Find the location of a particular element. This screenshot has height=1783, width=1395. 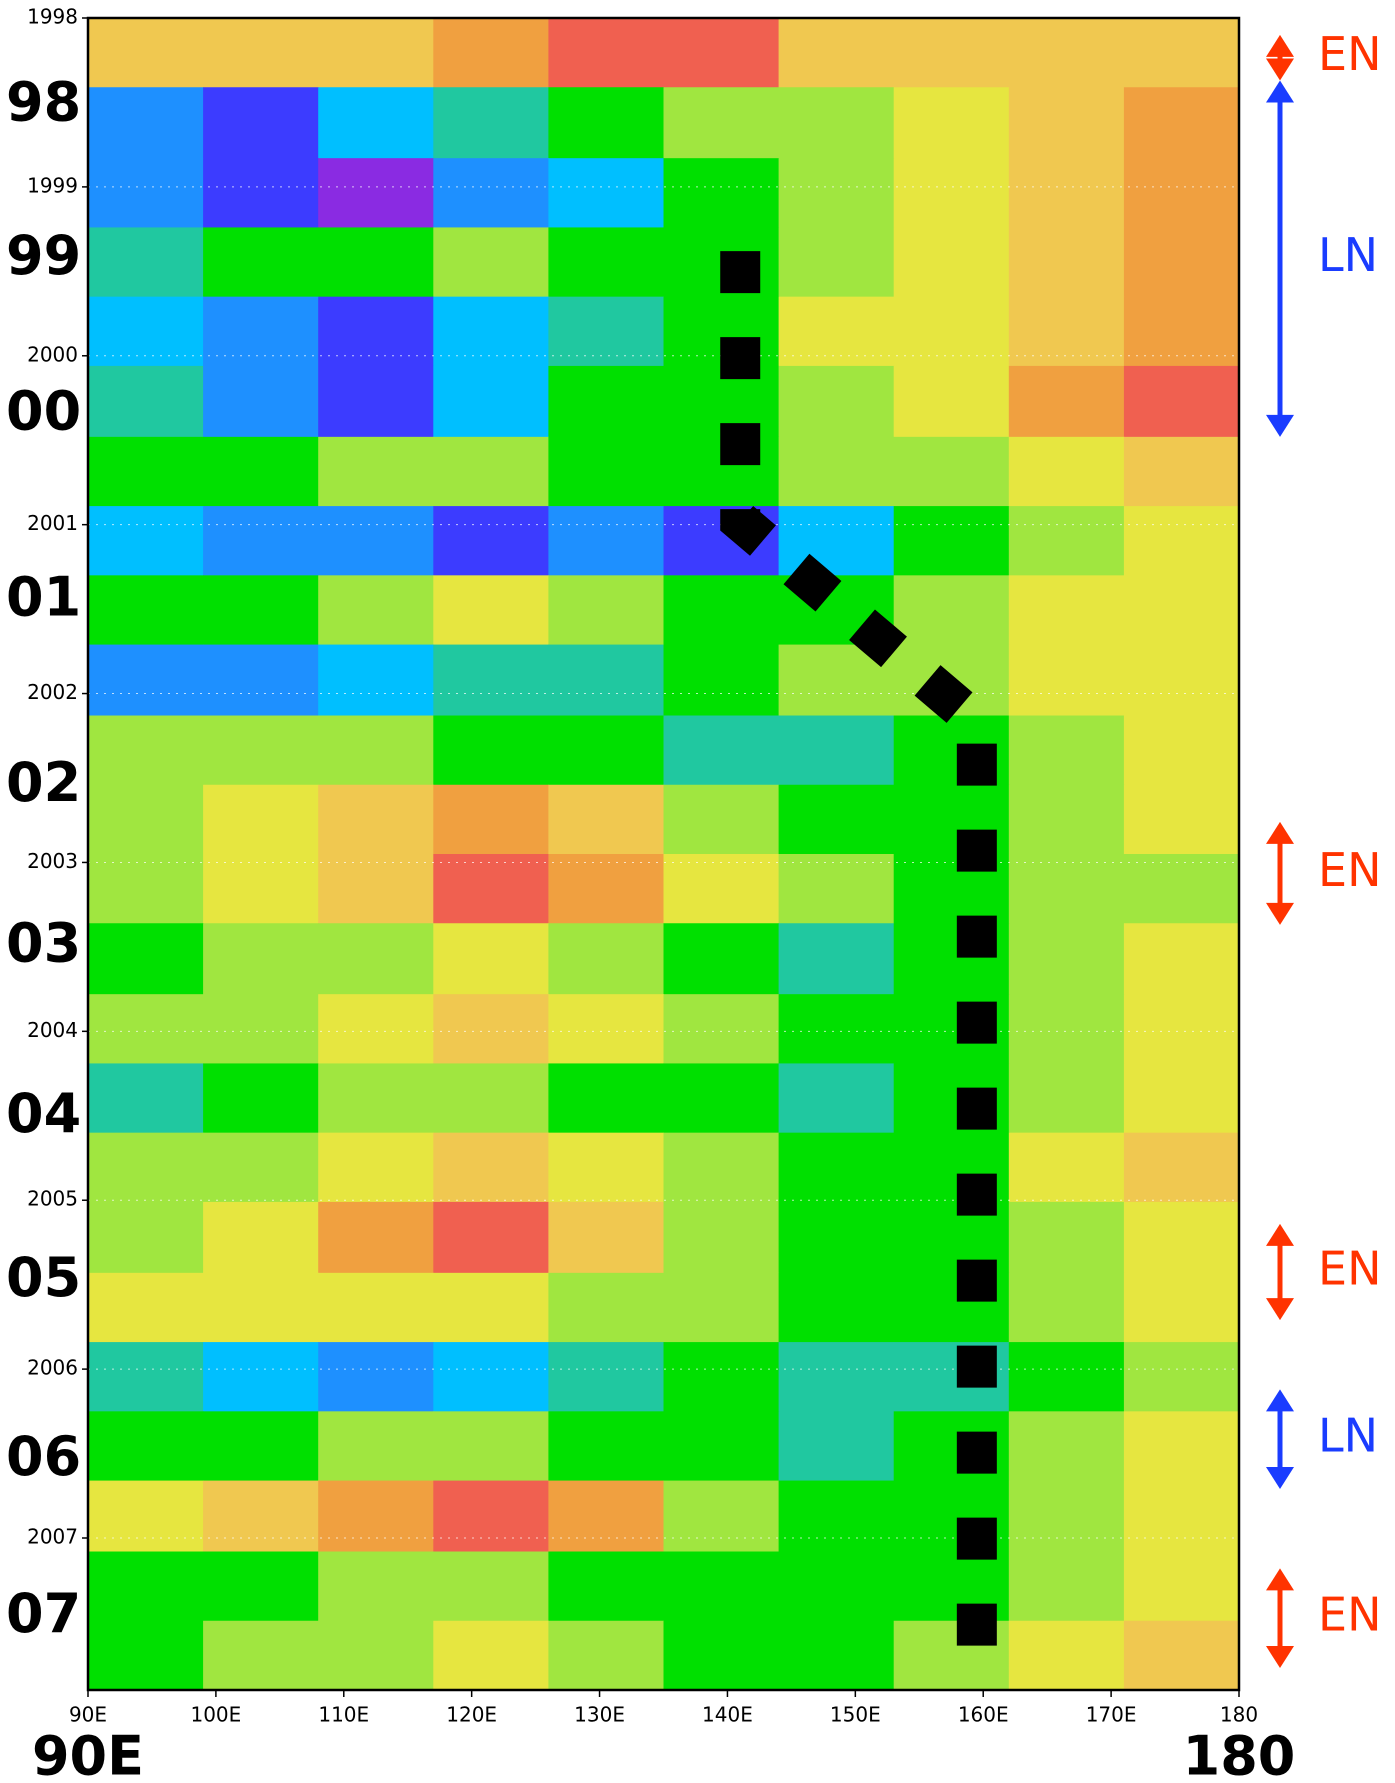

y-tick-label: 2005 is located at coordinates (52, 1199).